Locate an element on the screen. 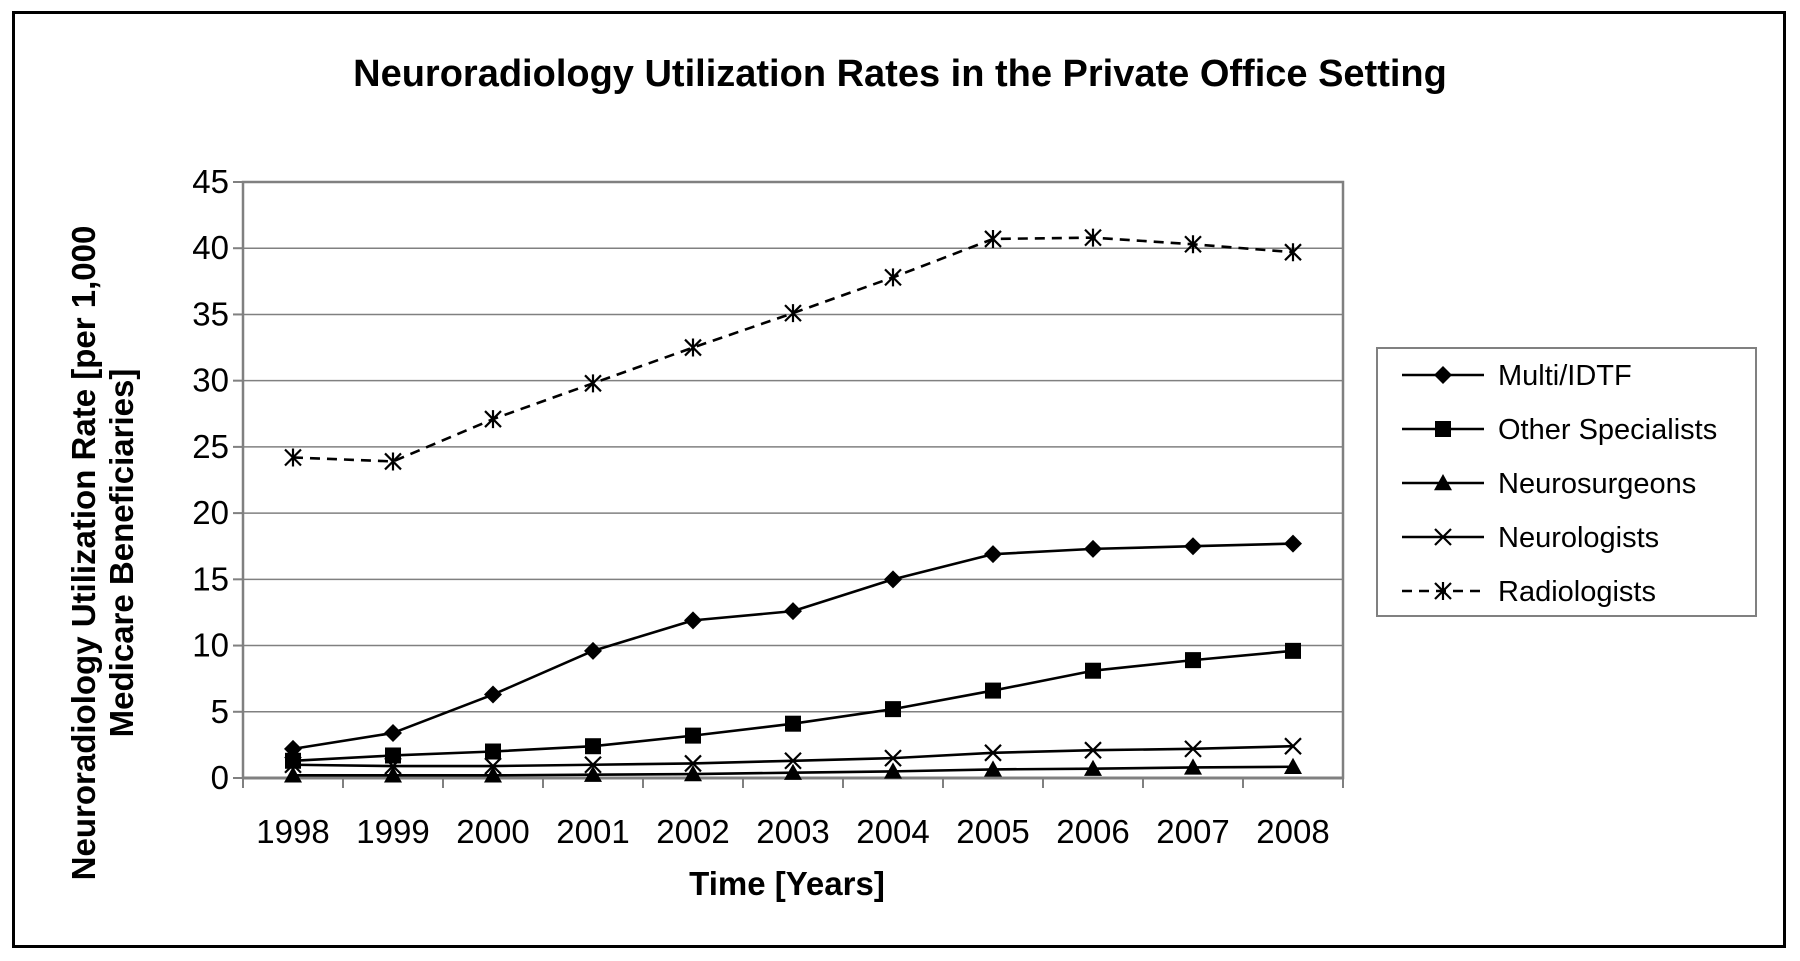 The image size is (1800, 961). x-tick-label: 1998 is located at coordinates (292, 831).